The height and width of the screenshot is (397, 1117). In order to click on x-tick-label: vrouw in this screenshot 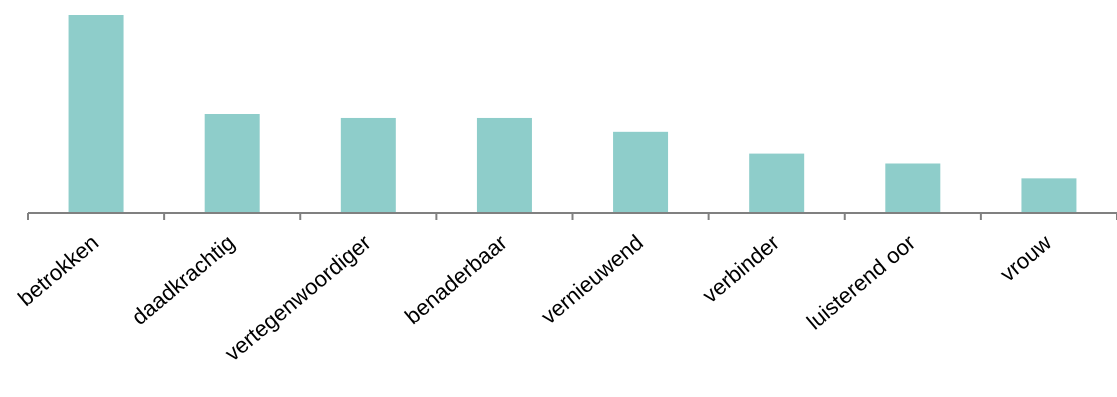, I will do `click(1025, 258)`.